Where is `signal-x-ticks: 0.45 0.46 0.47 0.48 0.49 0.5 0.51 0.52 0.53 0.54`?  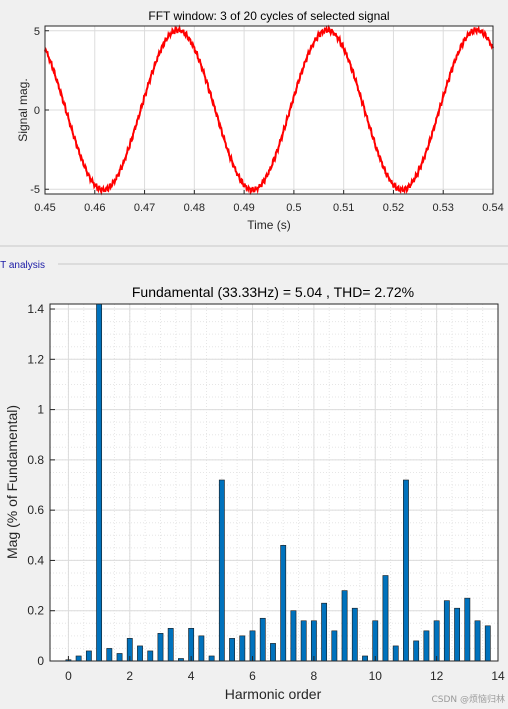 signal-x-ticks: 0.45 0.46 0.47 0.48 0.49 0.5 0.51 0.52 0.53 0.54 is located at coordinates (269, 202).